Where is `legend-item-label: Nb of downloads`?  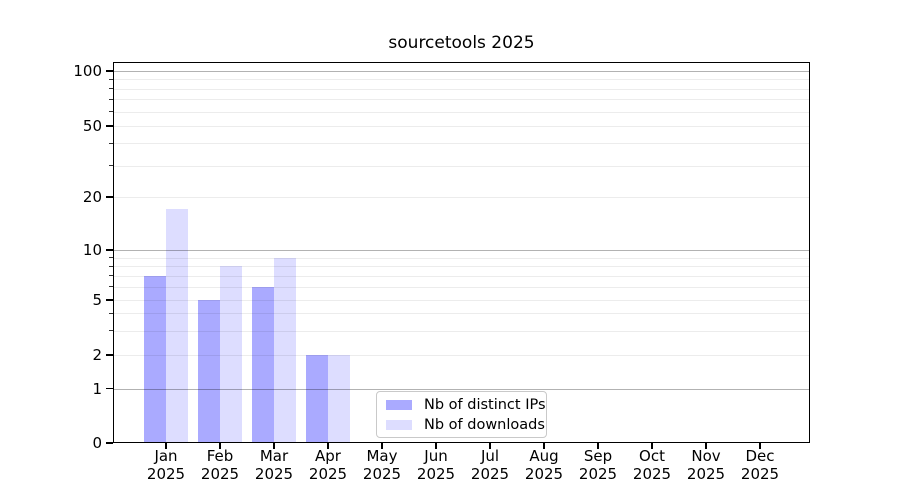
legend-item-label: Nb of downloads is located at coordinates (484, 424).